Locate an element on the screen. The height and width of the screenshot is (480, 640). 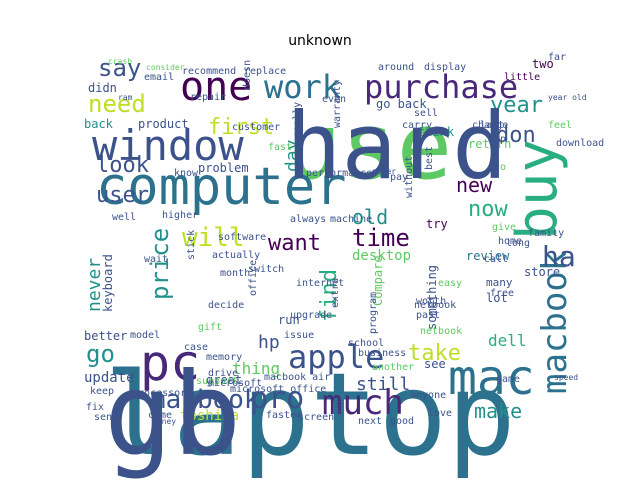
word-need-15: need is located at coordinates (117, 104).